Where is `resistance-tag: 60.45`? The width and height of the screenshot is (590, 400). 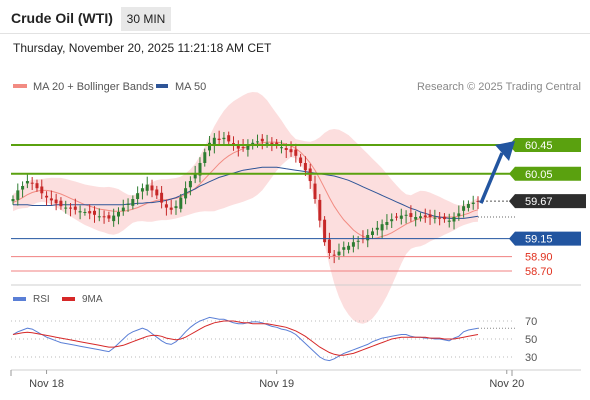
resistance-tag: 60.45 is located at coordinates (545, 145).